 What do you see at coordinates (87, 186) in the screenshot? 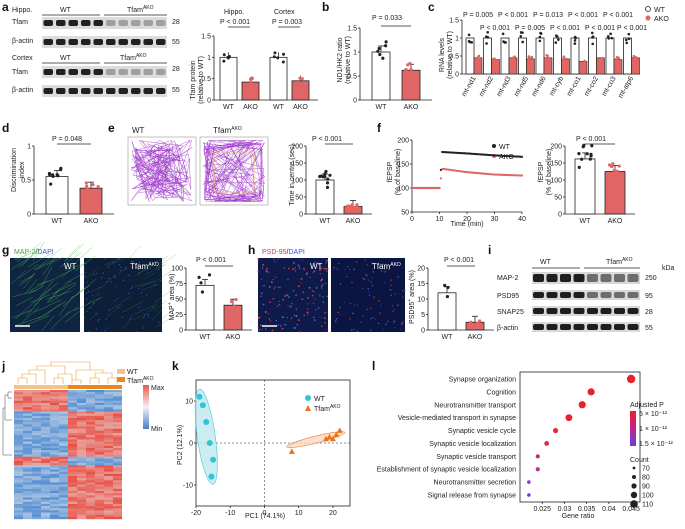
I see `d-point` at bounding box center [87, 186].